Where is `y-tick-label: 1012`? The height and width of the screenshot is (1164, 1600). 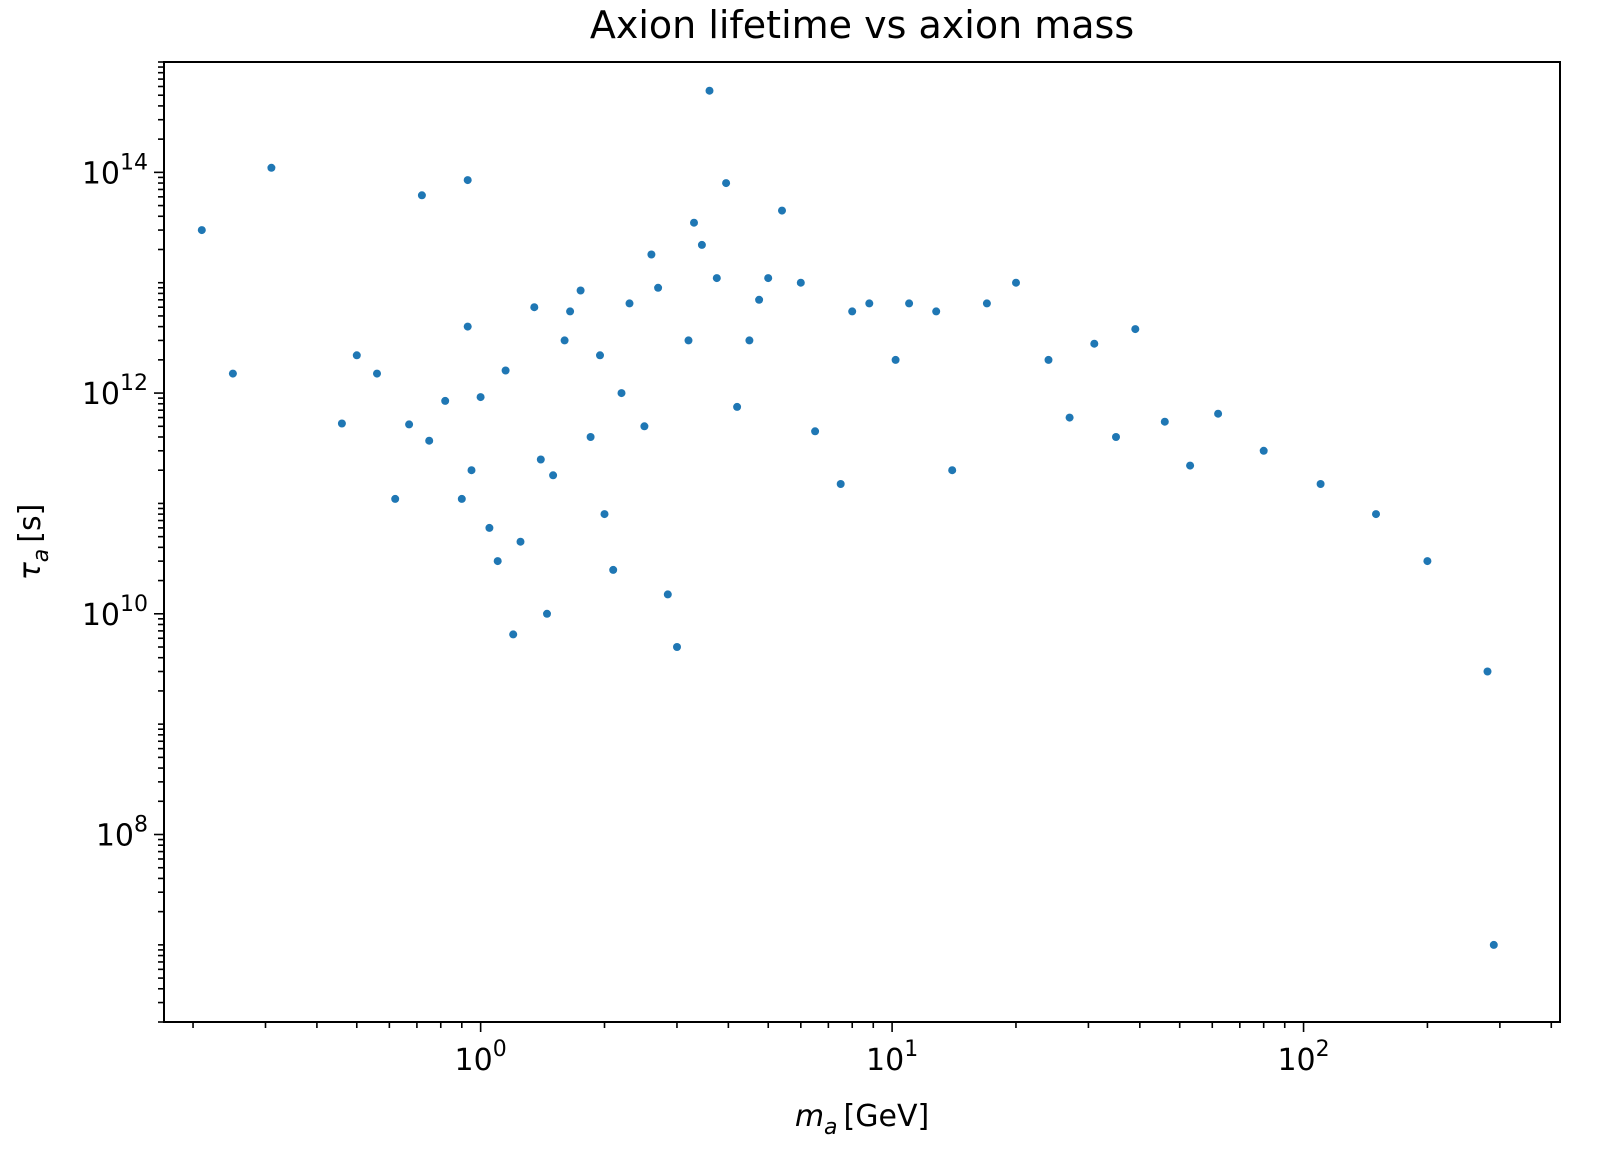 y-tick-label: 1012 is located at coordinates (115, 391).